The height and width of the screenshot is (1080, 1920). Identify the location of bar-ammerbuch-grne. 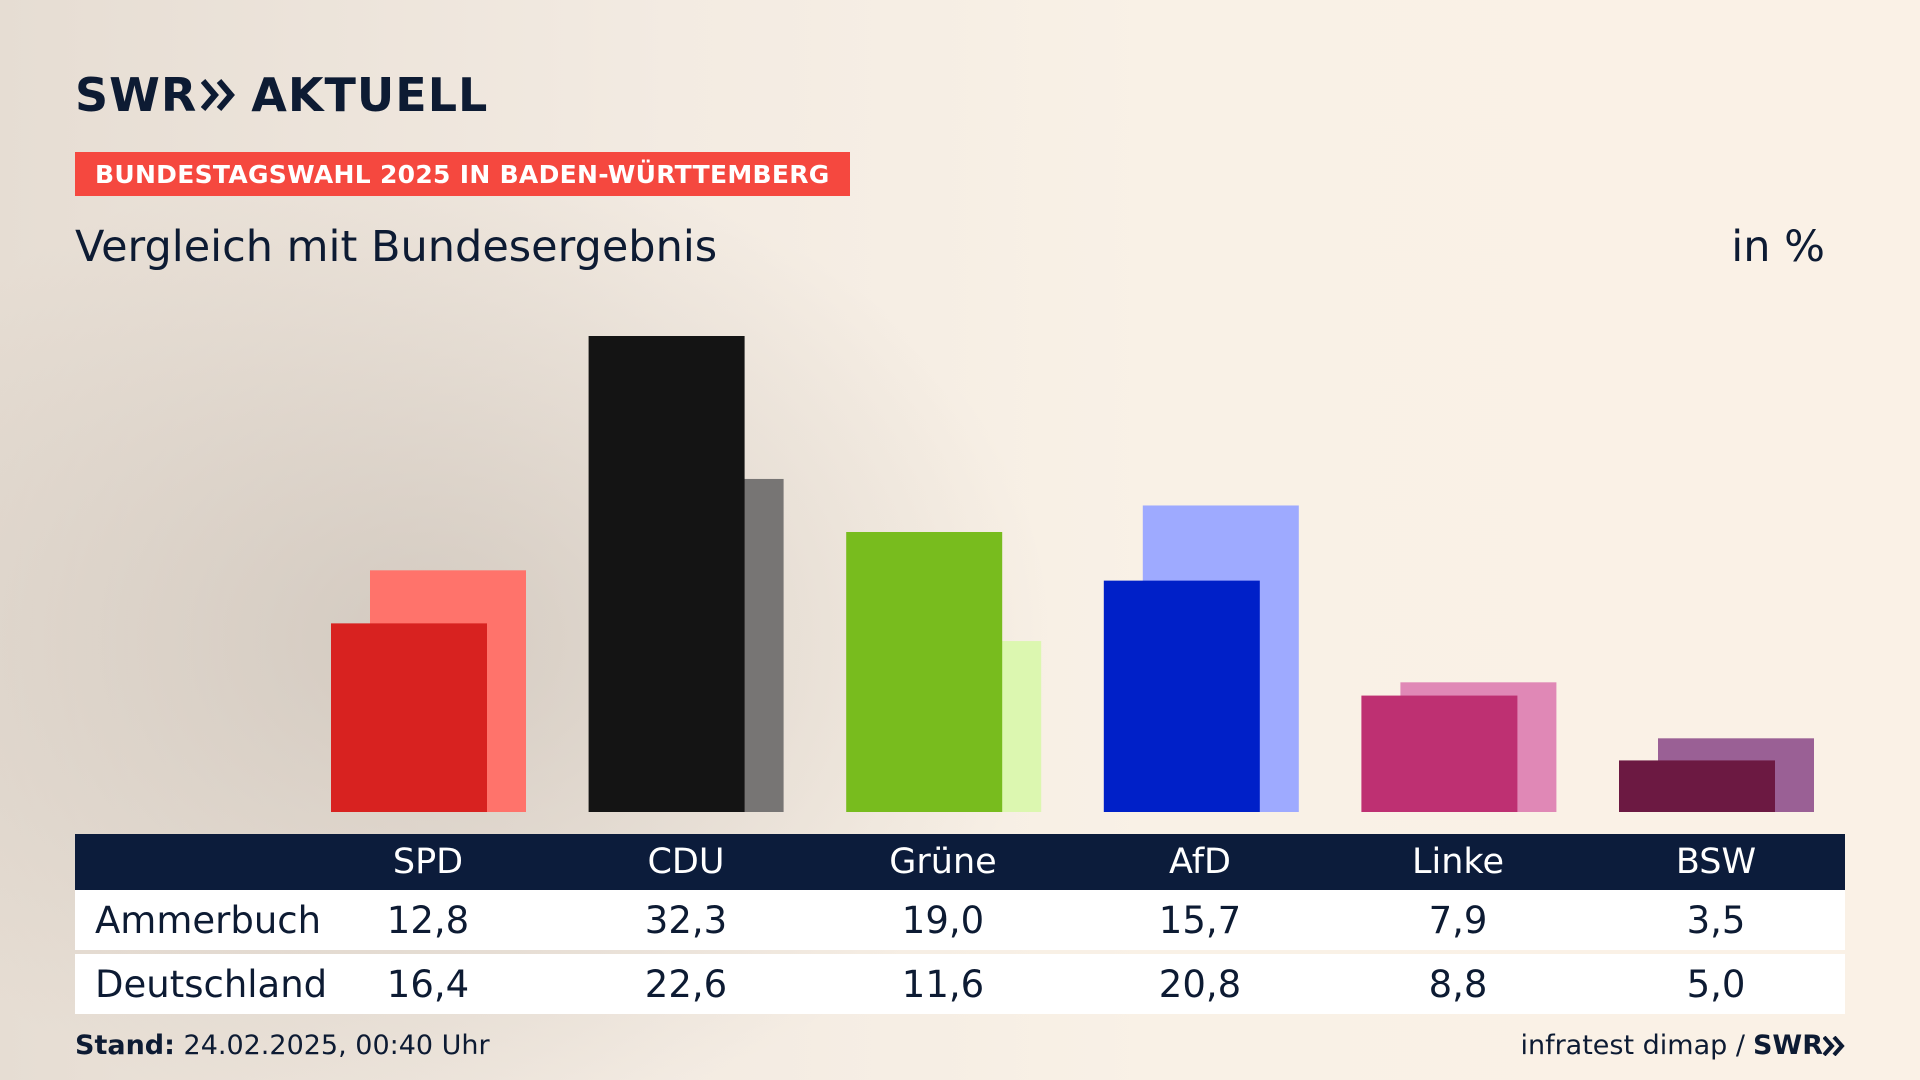
(924, 672).